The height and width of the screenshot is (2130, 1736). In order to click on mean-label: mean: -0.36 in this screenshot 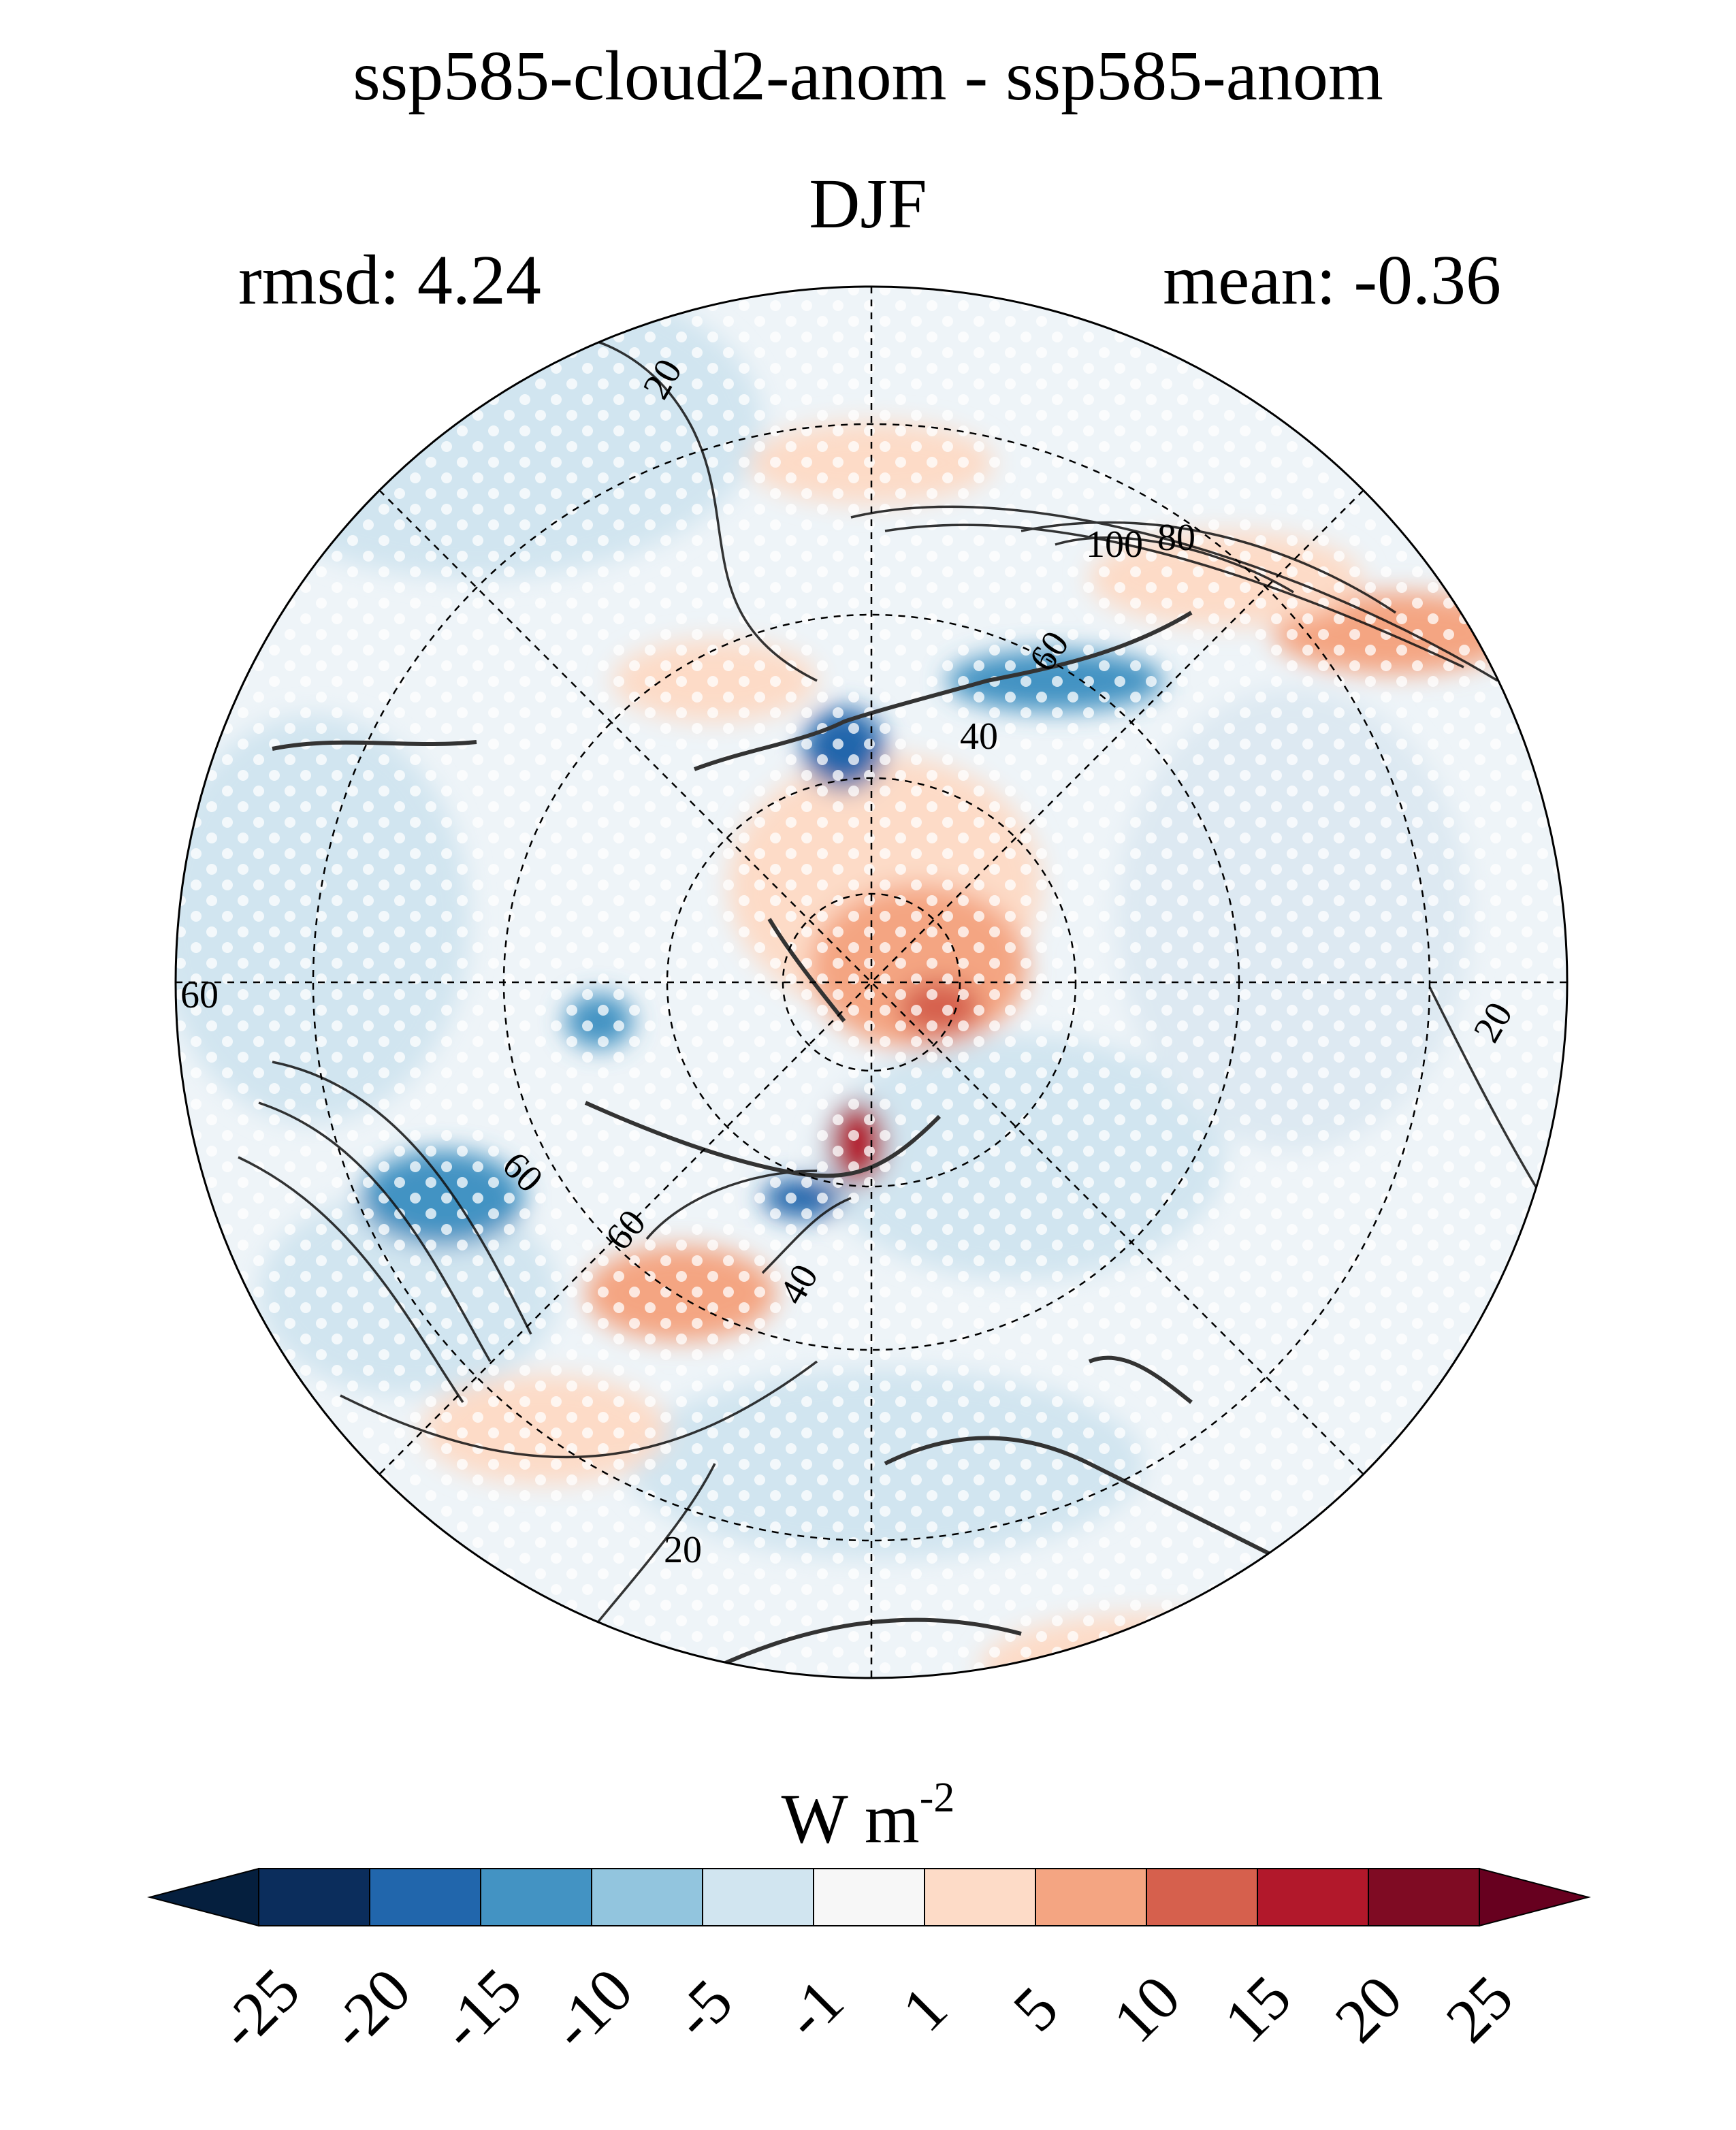, I will do `click(1332, 280)`.